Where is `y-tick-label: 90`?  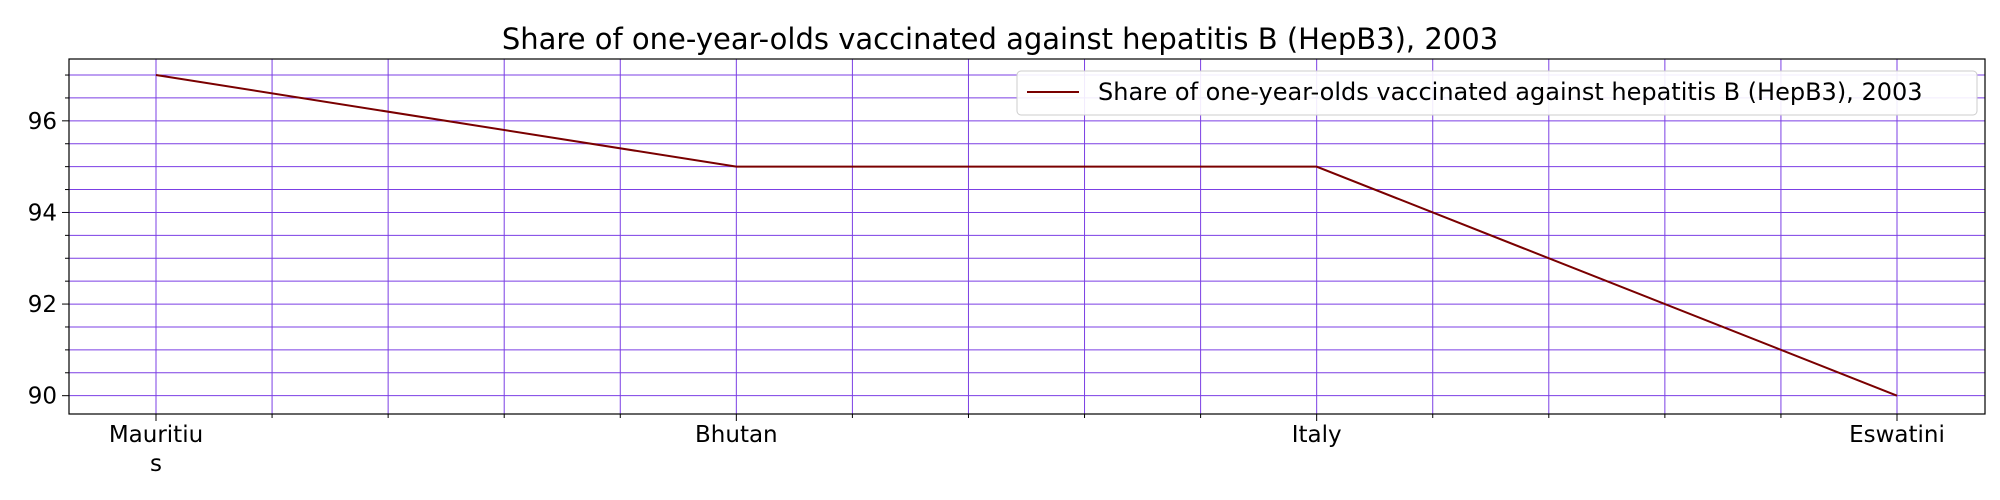 y-tick-label: 90 is located at coordinates (42, 397).